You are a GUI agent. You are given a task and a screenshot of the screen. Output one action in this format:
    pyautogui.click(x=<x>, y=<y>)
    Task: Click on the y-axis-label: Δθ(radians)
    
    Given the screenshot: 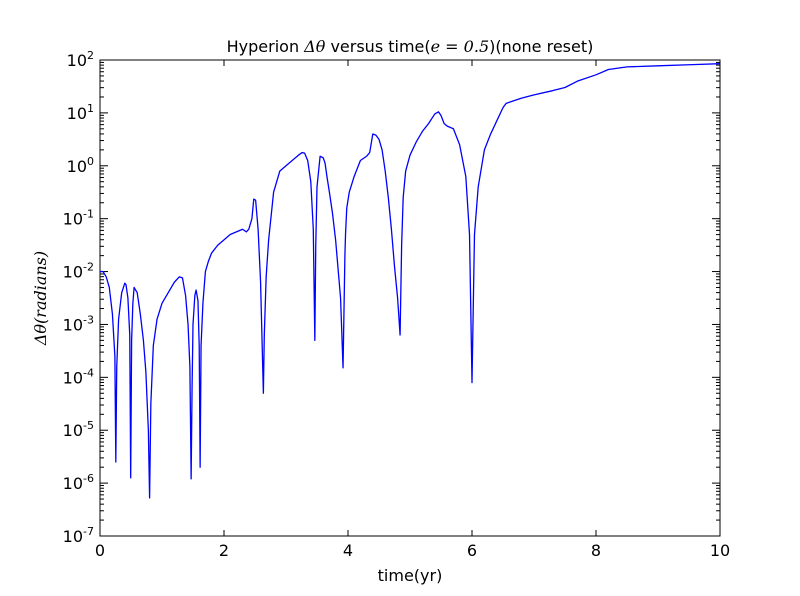 What is the action you would take?
    pyautogui.click(x=40, y=298)
    